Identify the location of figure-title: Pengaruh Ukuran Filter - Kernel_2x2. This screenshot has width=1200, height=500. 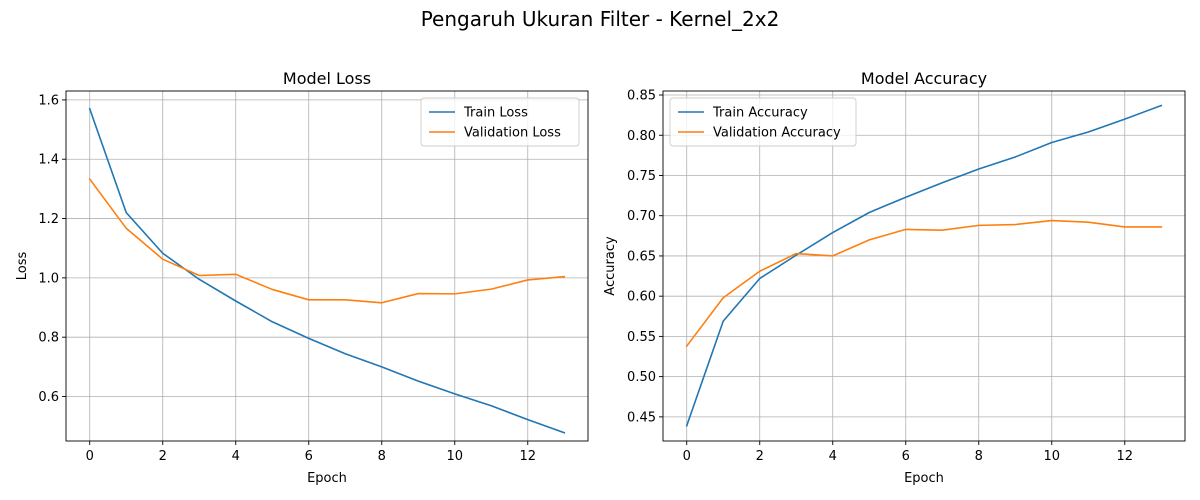
(600, 19).